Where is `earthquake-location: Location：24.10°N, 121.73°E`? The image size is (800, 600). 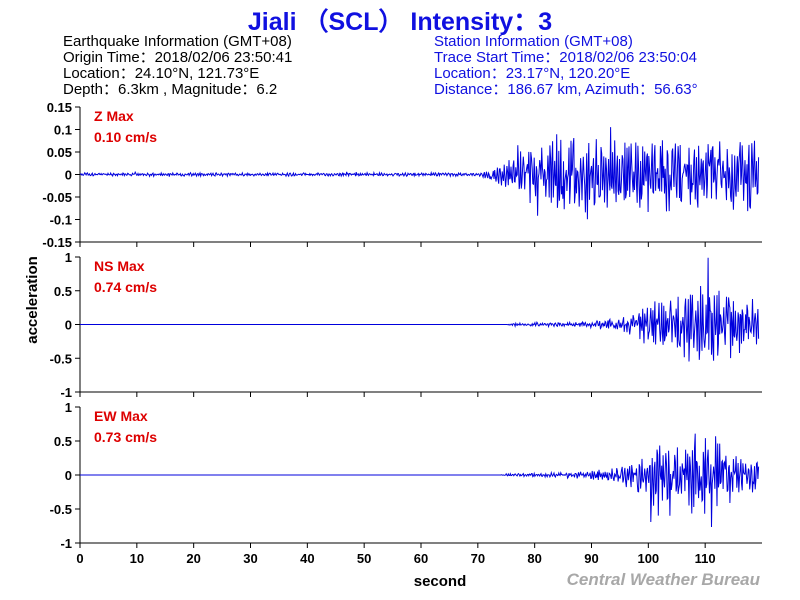
earthquake-location: Location：24.10°N, 121.73°E is located at coordinates (161, 73).